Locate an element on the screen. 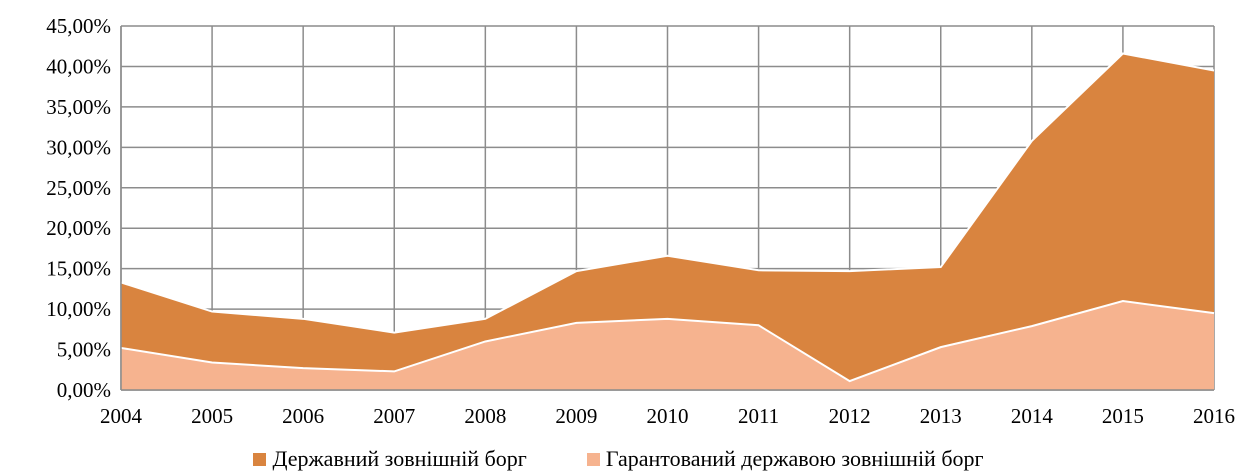 This screenshot has height=474, width=1237. y-tick-label: 0,00% is located at coordinates (84, 390).